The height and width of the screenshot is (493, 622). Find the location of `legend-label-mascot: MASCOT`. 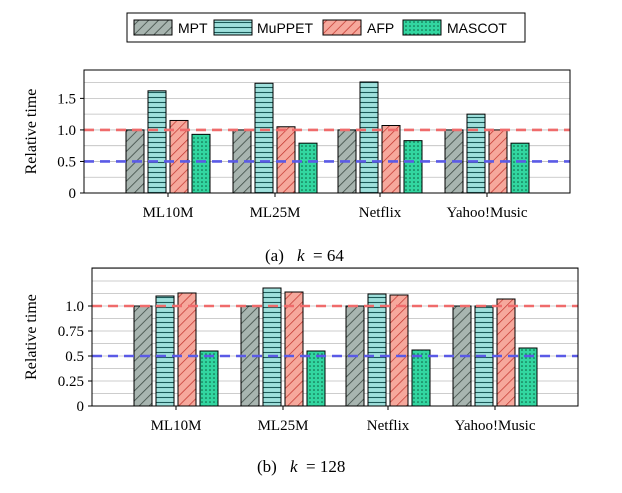

legend-label-mascot: MASCOT is located at coordinates (477, 28).